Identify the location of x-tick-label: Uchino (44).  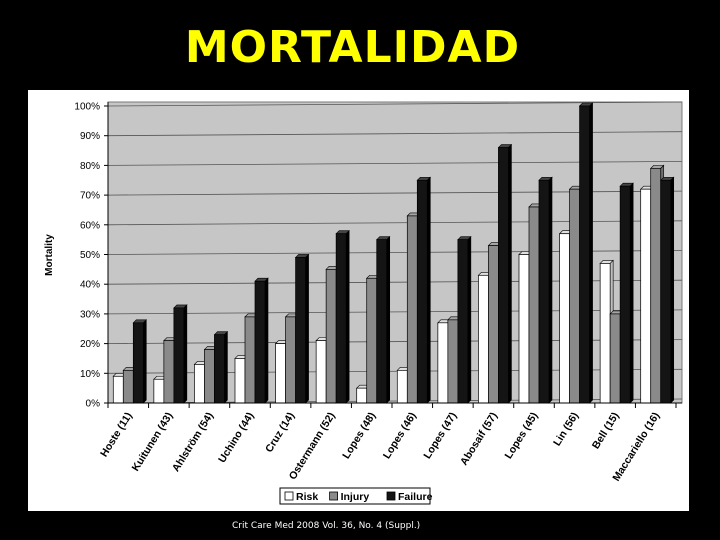
(236, 437).